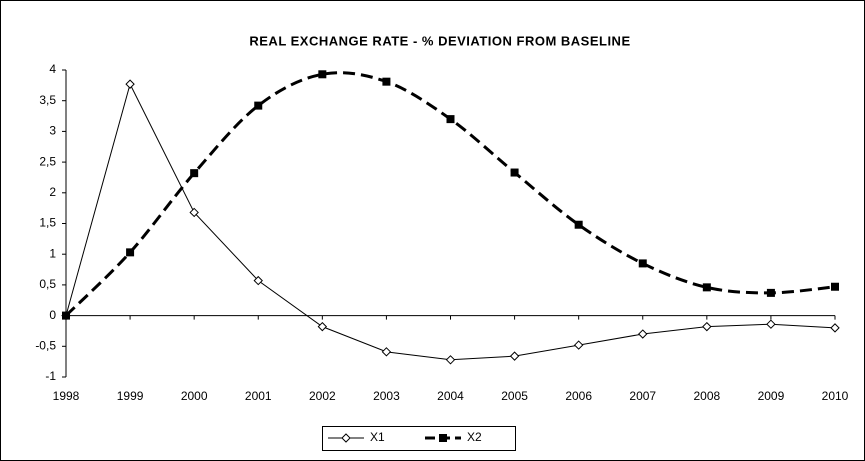 Image resolution: width=865 pixels, height=461 pixels. What do you see at coordinates (706, 396) in the screenshot?
I see `x-tick-label: 2008` at bounding box center [706, 396].